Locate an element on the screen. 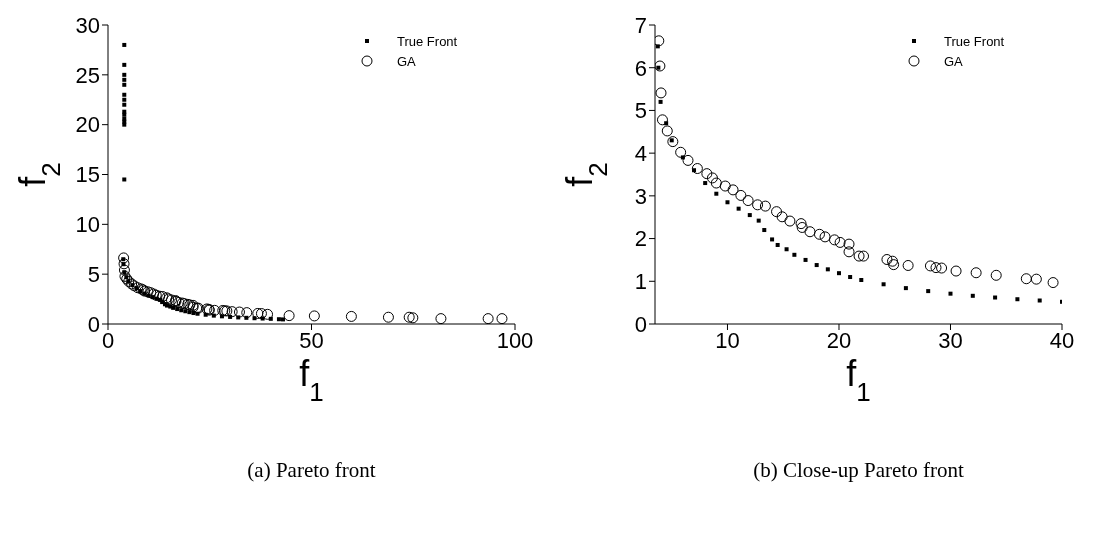 Image resolution: width=1094 pixels, height=537 pixels. y-tick-label: 30 is located at coordinates (87, 25).